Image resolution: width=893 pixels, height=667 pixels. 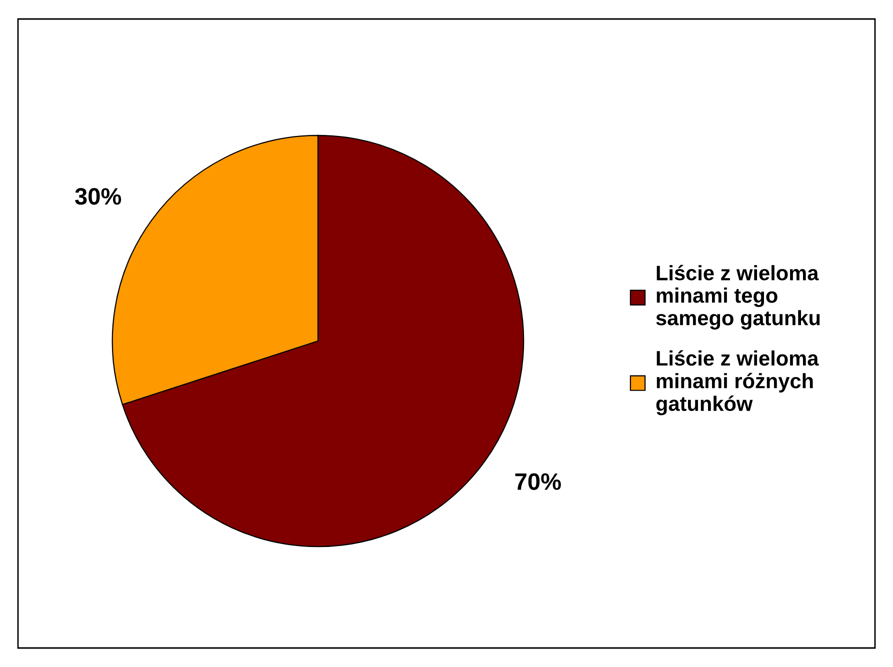 What do you see at coordinates (737, 383) in the screenshot?
I see `legend-label: Liście z wieloma minami różnych gatunków` at bounding box center [737, 383].